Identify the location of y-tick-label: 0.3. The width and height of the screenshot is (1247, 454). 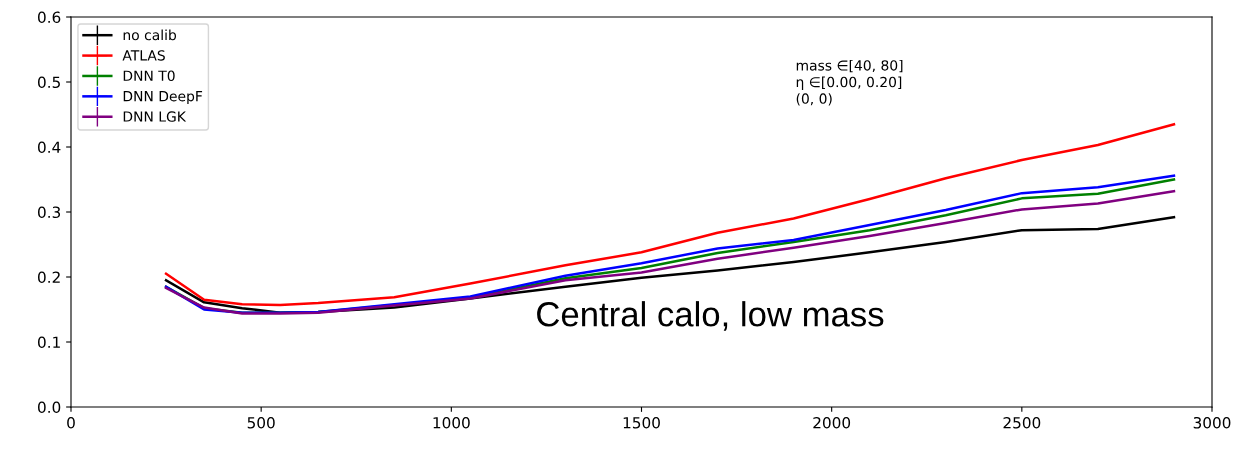
(49, 212).